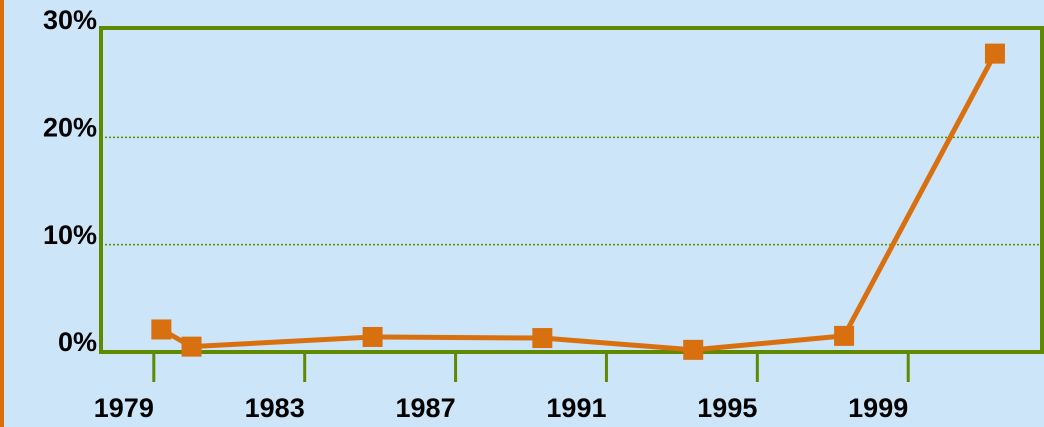  What do you see at coordinates (77, 342) in the screenshot?
I see `y-tick-label: 0%` at bounding box center [77, 342].